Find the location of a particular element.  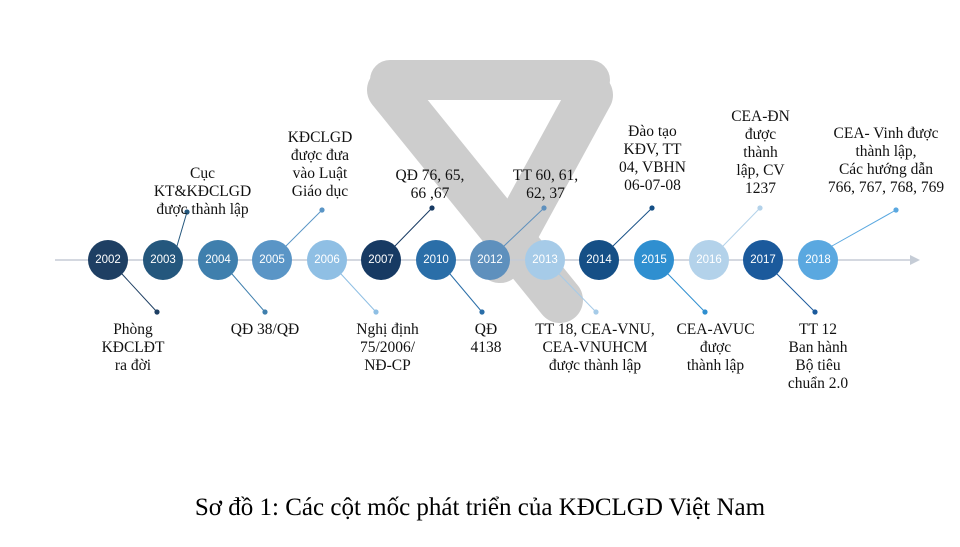

year-label: 2018 is located at coordinates (818, 260).